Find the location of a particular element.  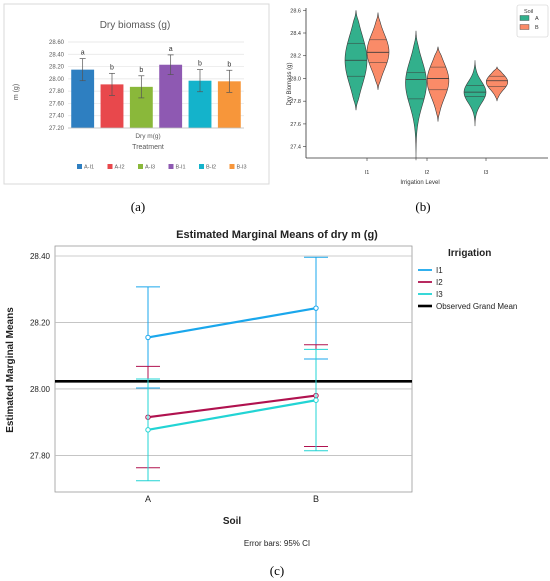

panel-a-ytick-label: 27.40 is located at coordinates (57, 117).